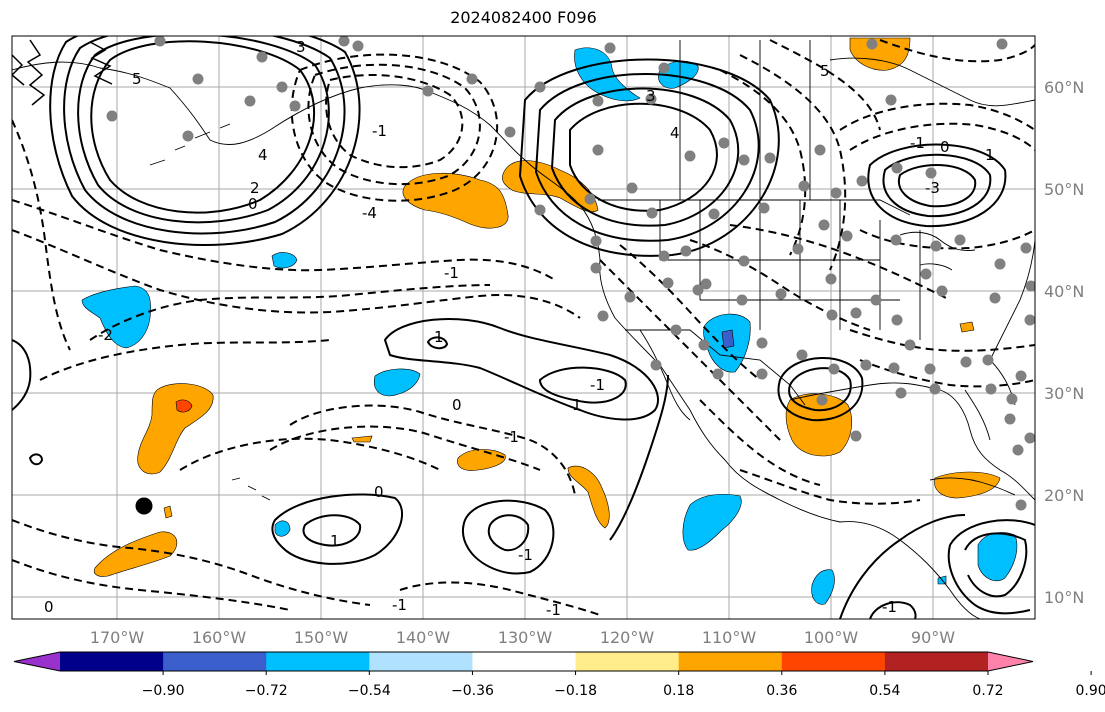 The width and height of the screenshot is (1105, 712). What do you see at coordinates (675, 133) in the screenshot?
I see `contour-label: 4` at bounding box center [675, 133].